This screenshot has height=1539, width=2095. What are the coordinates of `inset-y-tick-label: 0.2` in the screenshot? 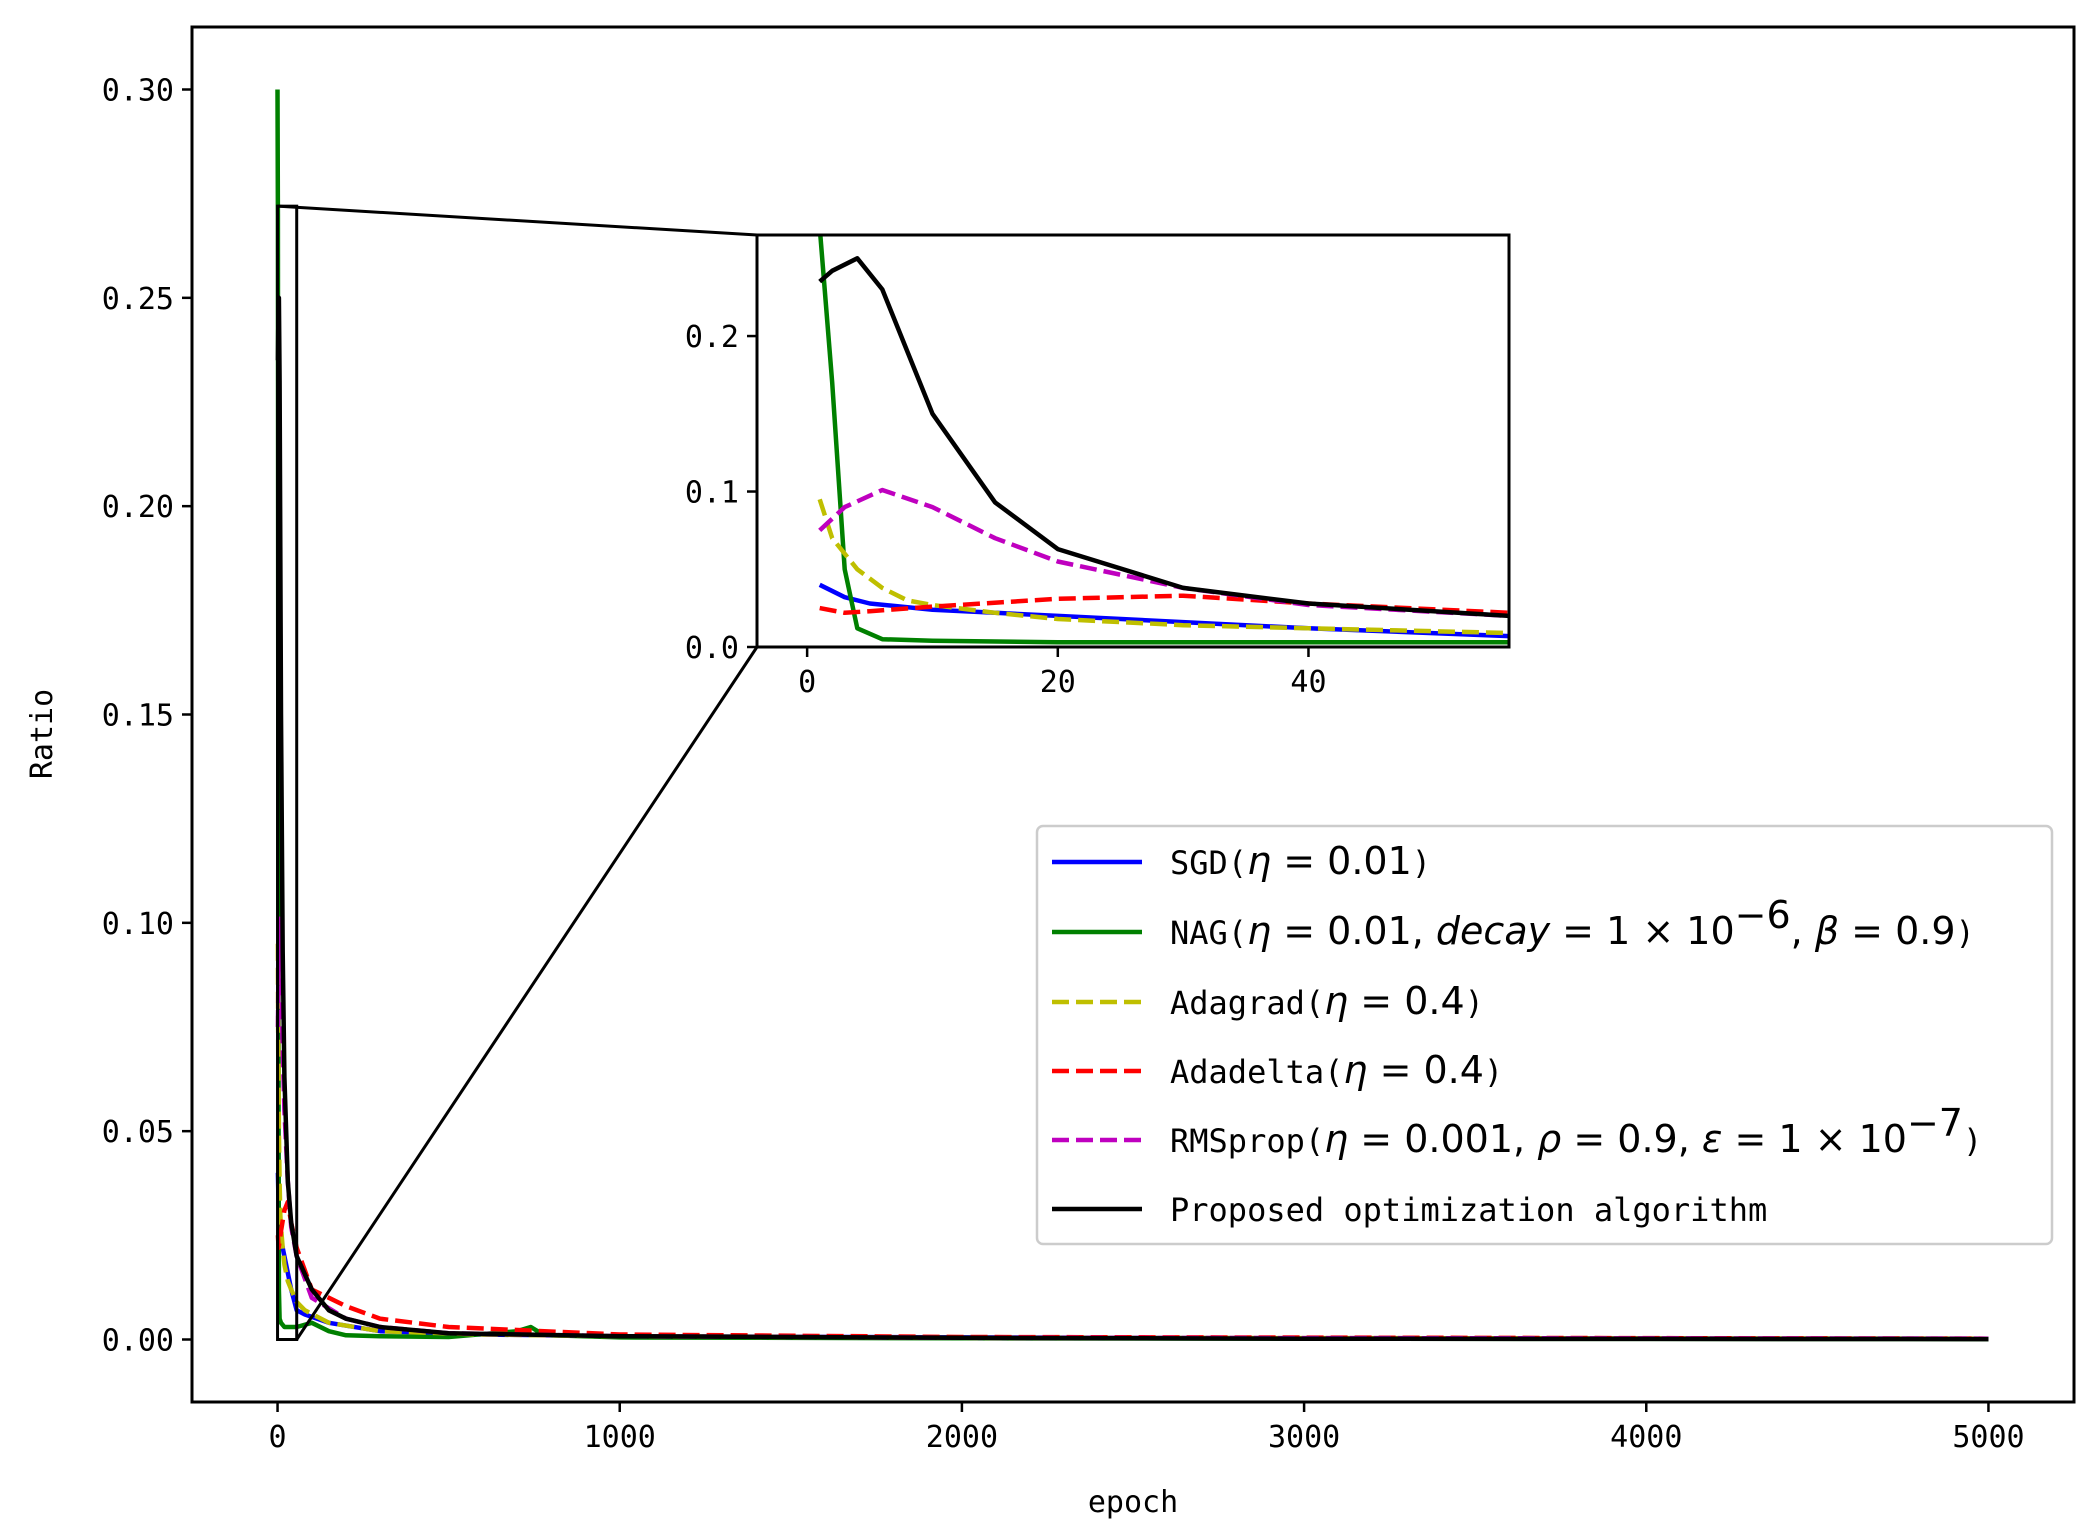 It's located at (712, 337).